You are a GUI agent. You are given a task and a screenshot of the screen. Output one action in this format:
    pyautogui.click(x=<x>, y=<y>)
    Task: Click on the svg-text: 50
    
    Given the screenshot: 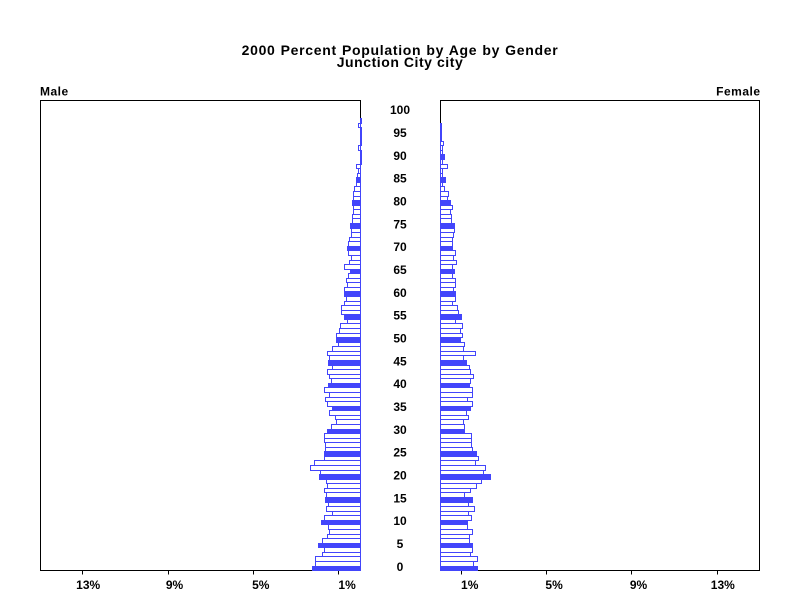 What is the action you would take?
    pyautogui.click(x=400, y=339)
    